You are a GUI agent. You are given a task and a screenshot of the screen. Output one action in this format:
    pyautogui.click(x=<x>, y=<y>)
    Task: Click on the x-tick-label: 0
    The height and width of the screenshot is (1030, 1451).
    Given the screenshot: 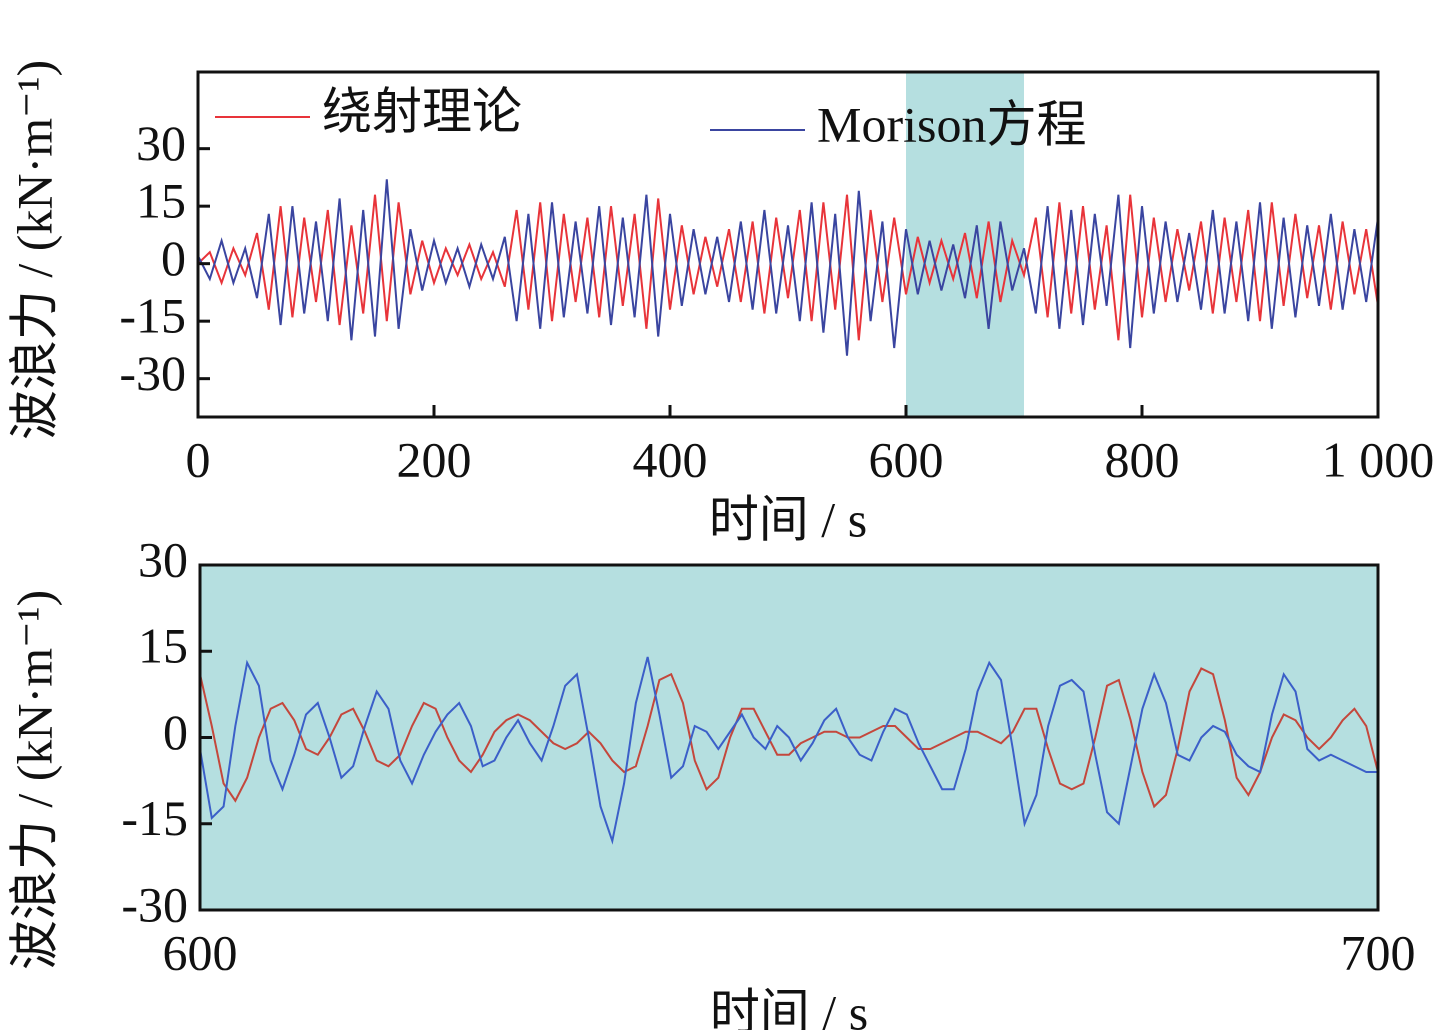 What is the action you would take?
    pyautogui.click(x=198, y=459)
    